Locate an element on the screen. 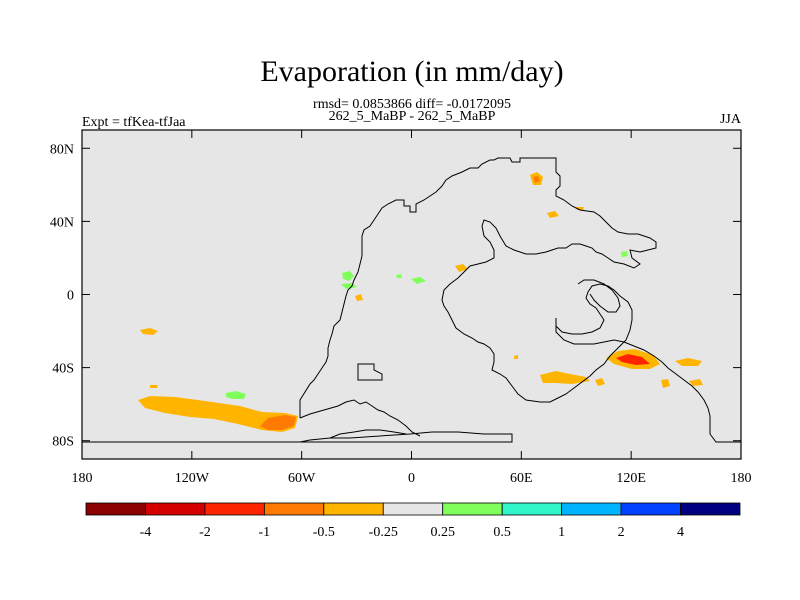 Image resolution: width=800 pixels, height=600 pixels. y-tick-label: 40N is located at coordinates (62, 222).